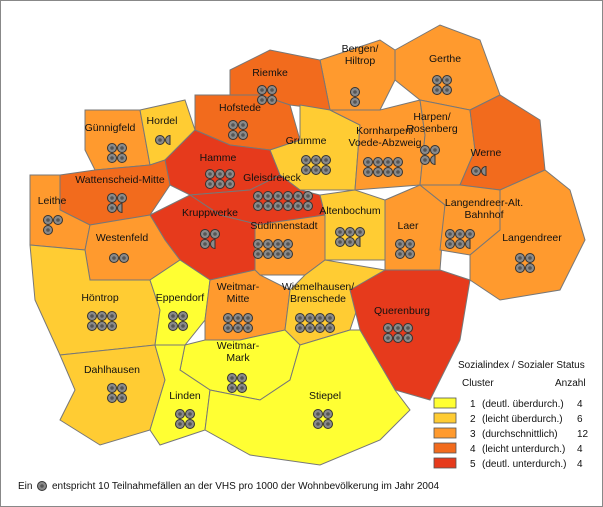 The height and width of the screenshot is (507, 603). Describe the element at coordinates (360, 49) in the screenshot. I see `district-label: Bergen/` at that location.